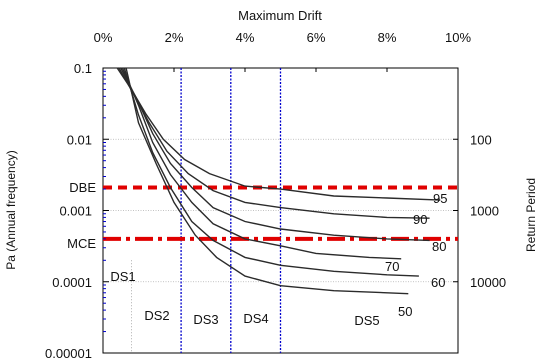 Image resolution: width=545 pixels, height=363 pixels. Describe the element at coordinates (11, 209) in the screenshot. I see `y-axis-title-left: Pa (Annual frequency)` at that location.